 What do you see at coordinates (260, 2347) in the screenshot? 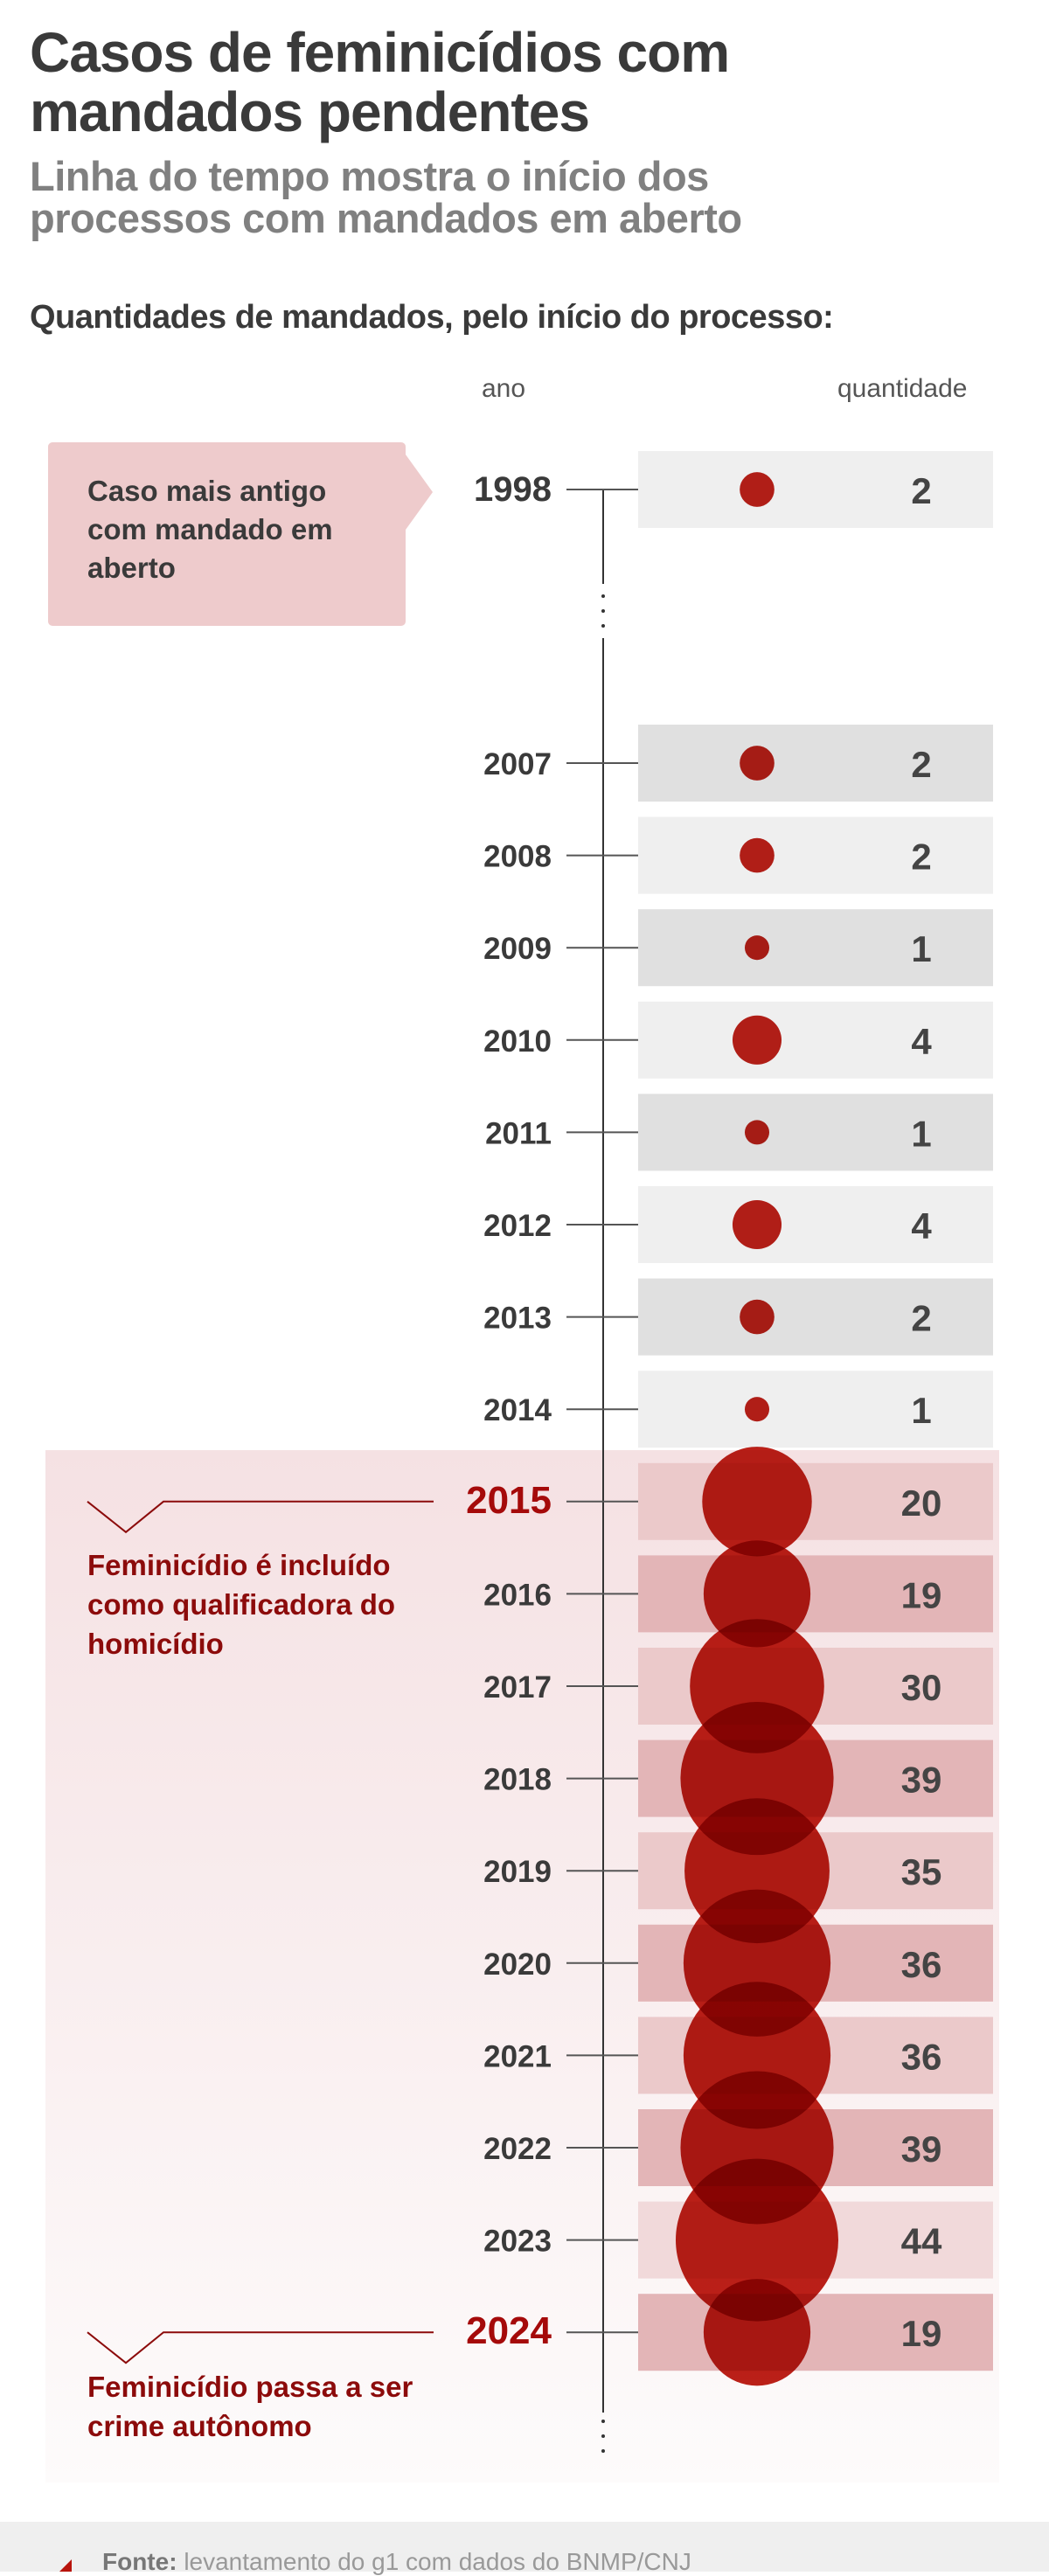
I see `annotation-pointer-2024` at bounding box center [260, 2347].